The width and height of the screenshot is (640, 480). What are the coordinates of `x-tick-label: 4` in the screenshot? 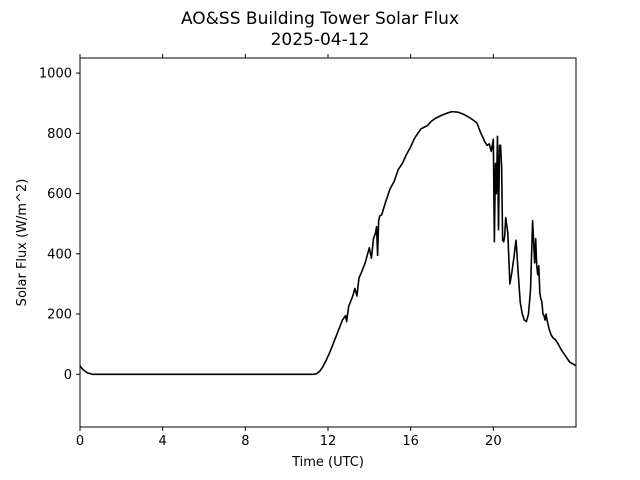 It's located at (163, 441).